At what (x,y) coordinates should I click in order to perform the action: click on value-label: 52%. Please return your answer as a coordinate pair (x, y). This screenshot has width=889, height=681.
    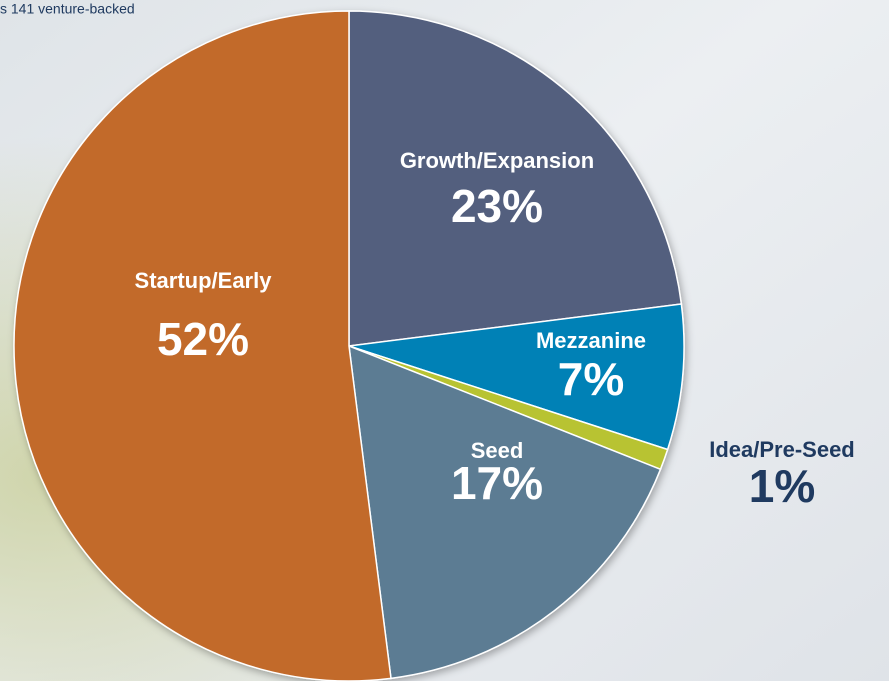
    Looking at the image, I should click on (203, 339).